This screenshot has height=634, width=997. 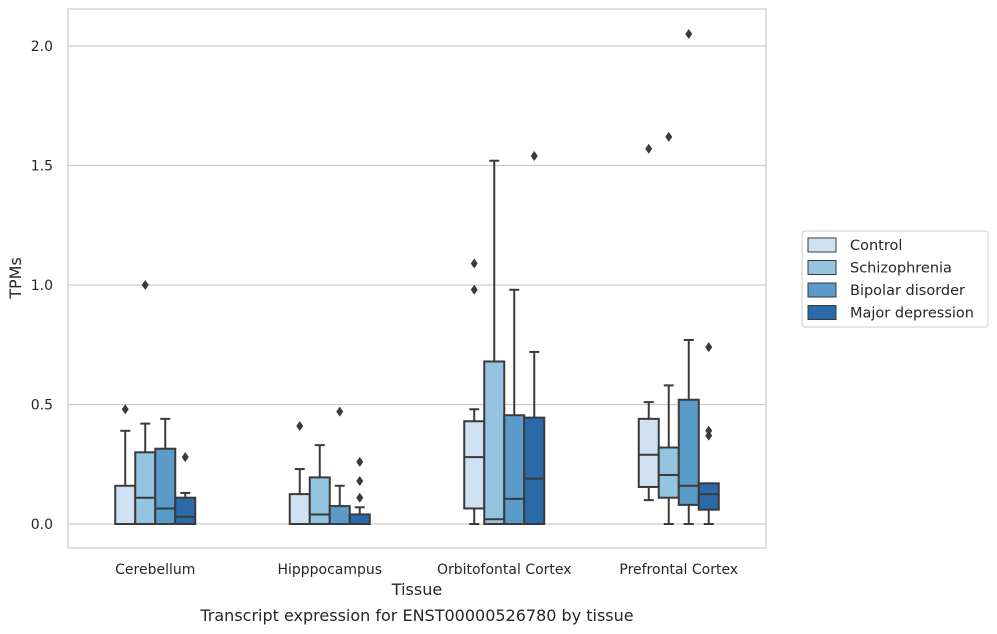 I want to click on x-axis-label: Tissue, so click(x=416, y=589).